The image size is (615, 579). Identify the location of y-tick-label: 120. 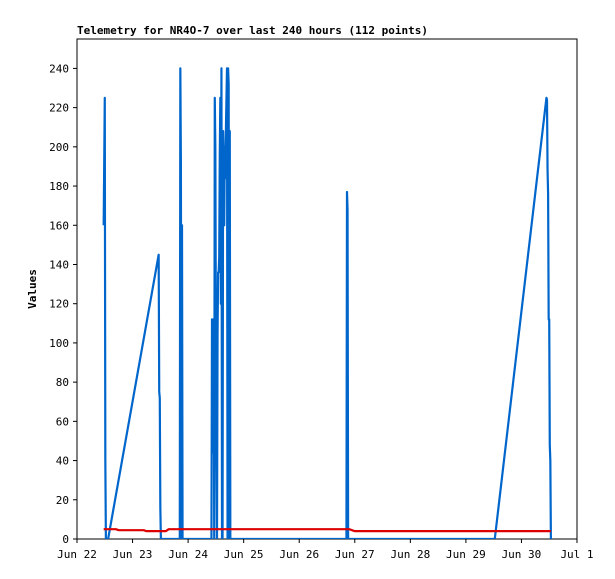
(59, 304).